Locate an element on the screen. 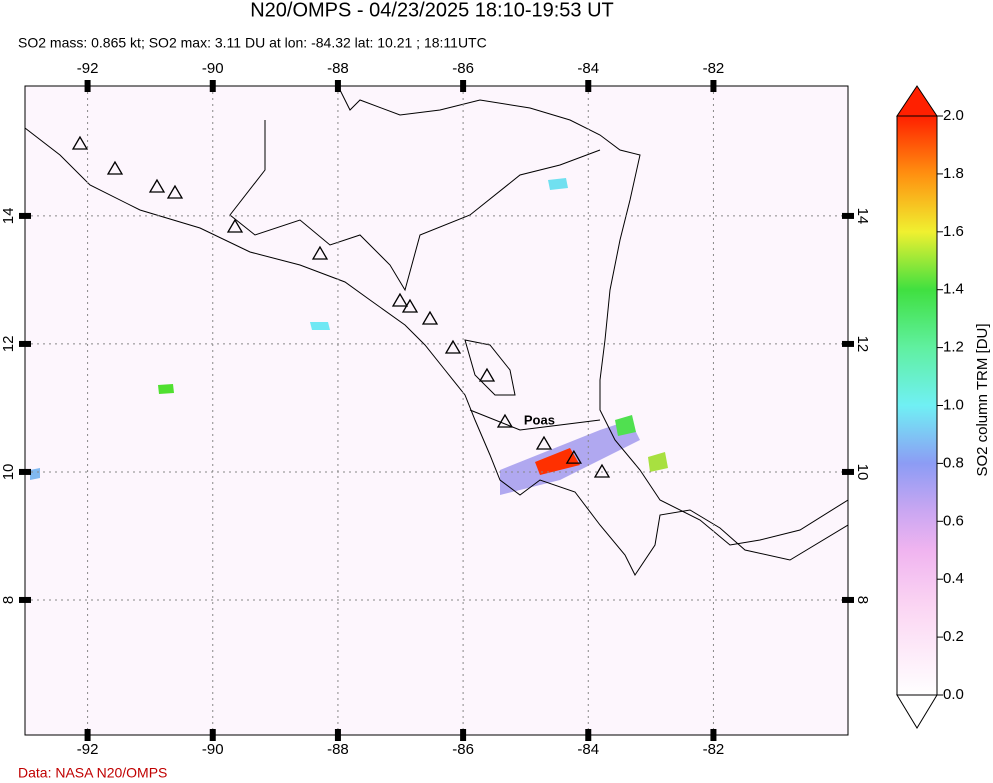  colorbar-tick-label: 0.0 is located at coordinates (953, 694).